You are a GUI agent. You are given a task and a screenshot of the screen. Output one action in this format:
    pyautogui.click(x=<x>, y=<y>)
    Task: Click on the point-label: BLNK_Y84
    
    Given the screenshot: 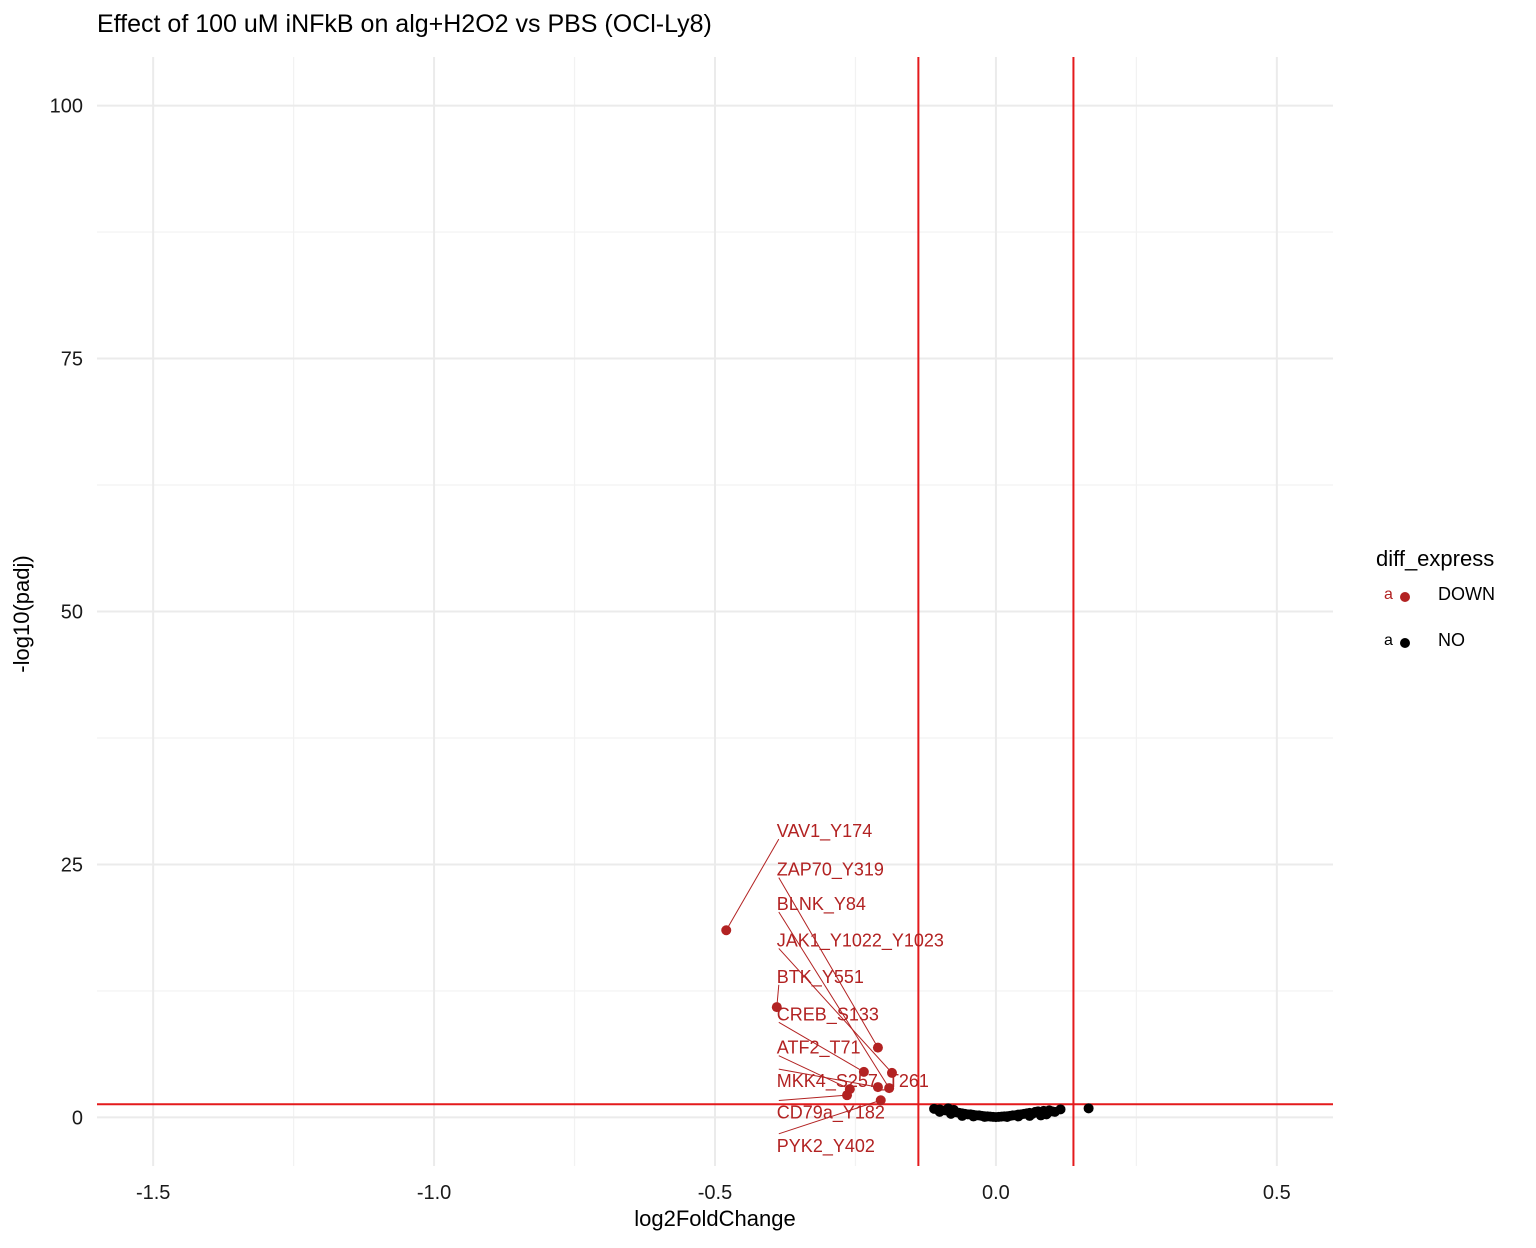 What is the action you would take?
    pyautogui.click(x=821, y=904)
    